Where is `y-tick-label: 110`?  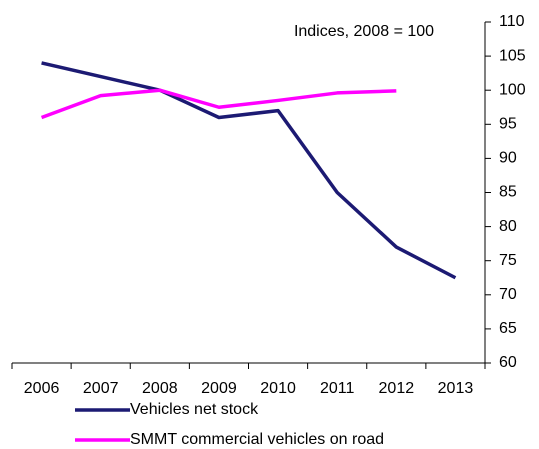 y-tick-label: 110 is located at coordinates (512, 21).